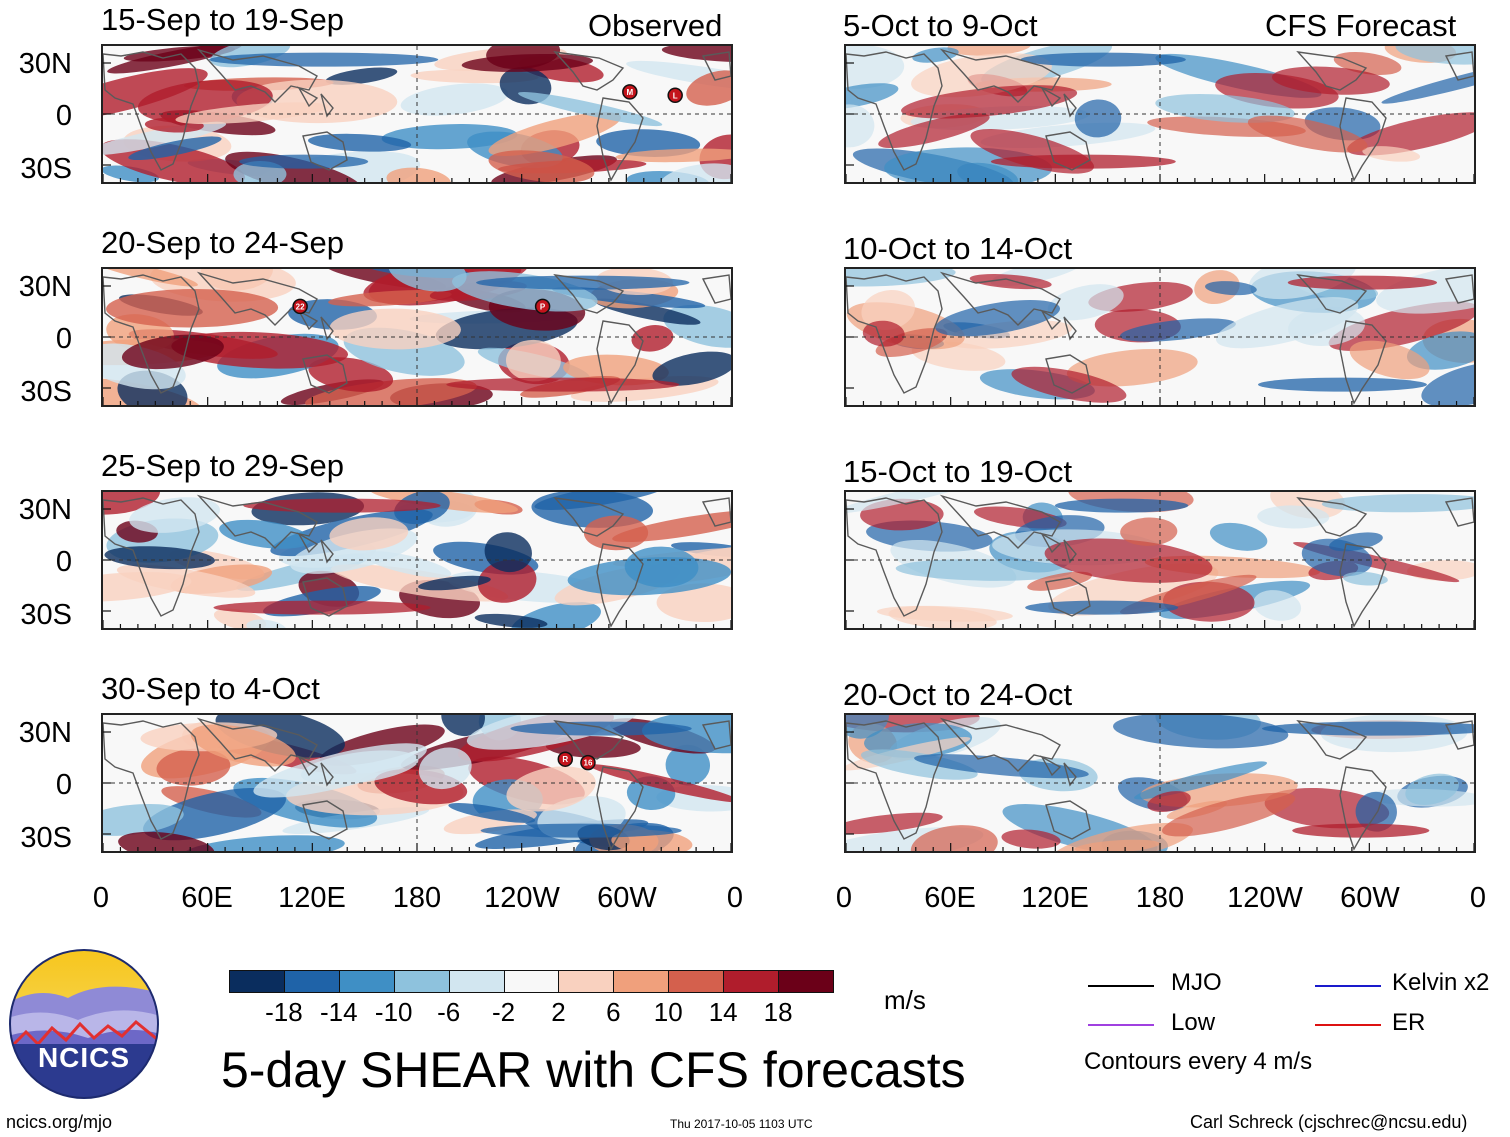 This screenshot has height=1137, width=1510. I want to click on legend-line-kelvin, so click(1348, 986).